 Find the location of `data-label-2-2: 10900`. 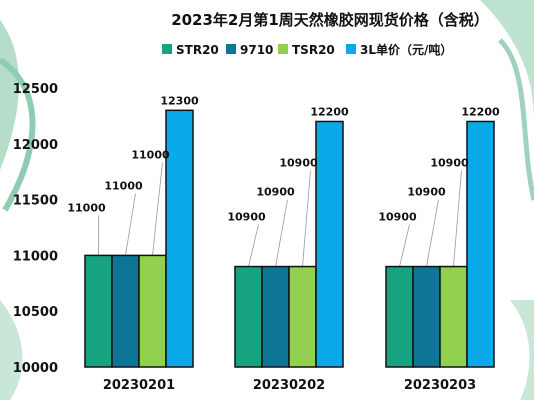

data-label-2-2: 10900 is located at coordinates (449, 163).